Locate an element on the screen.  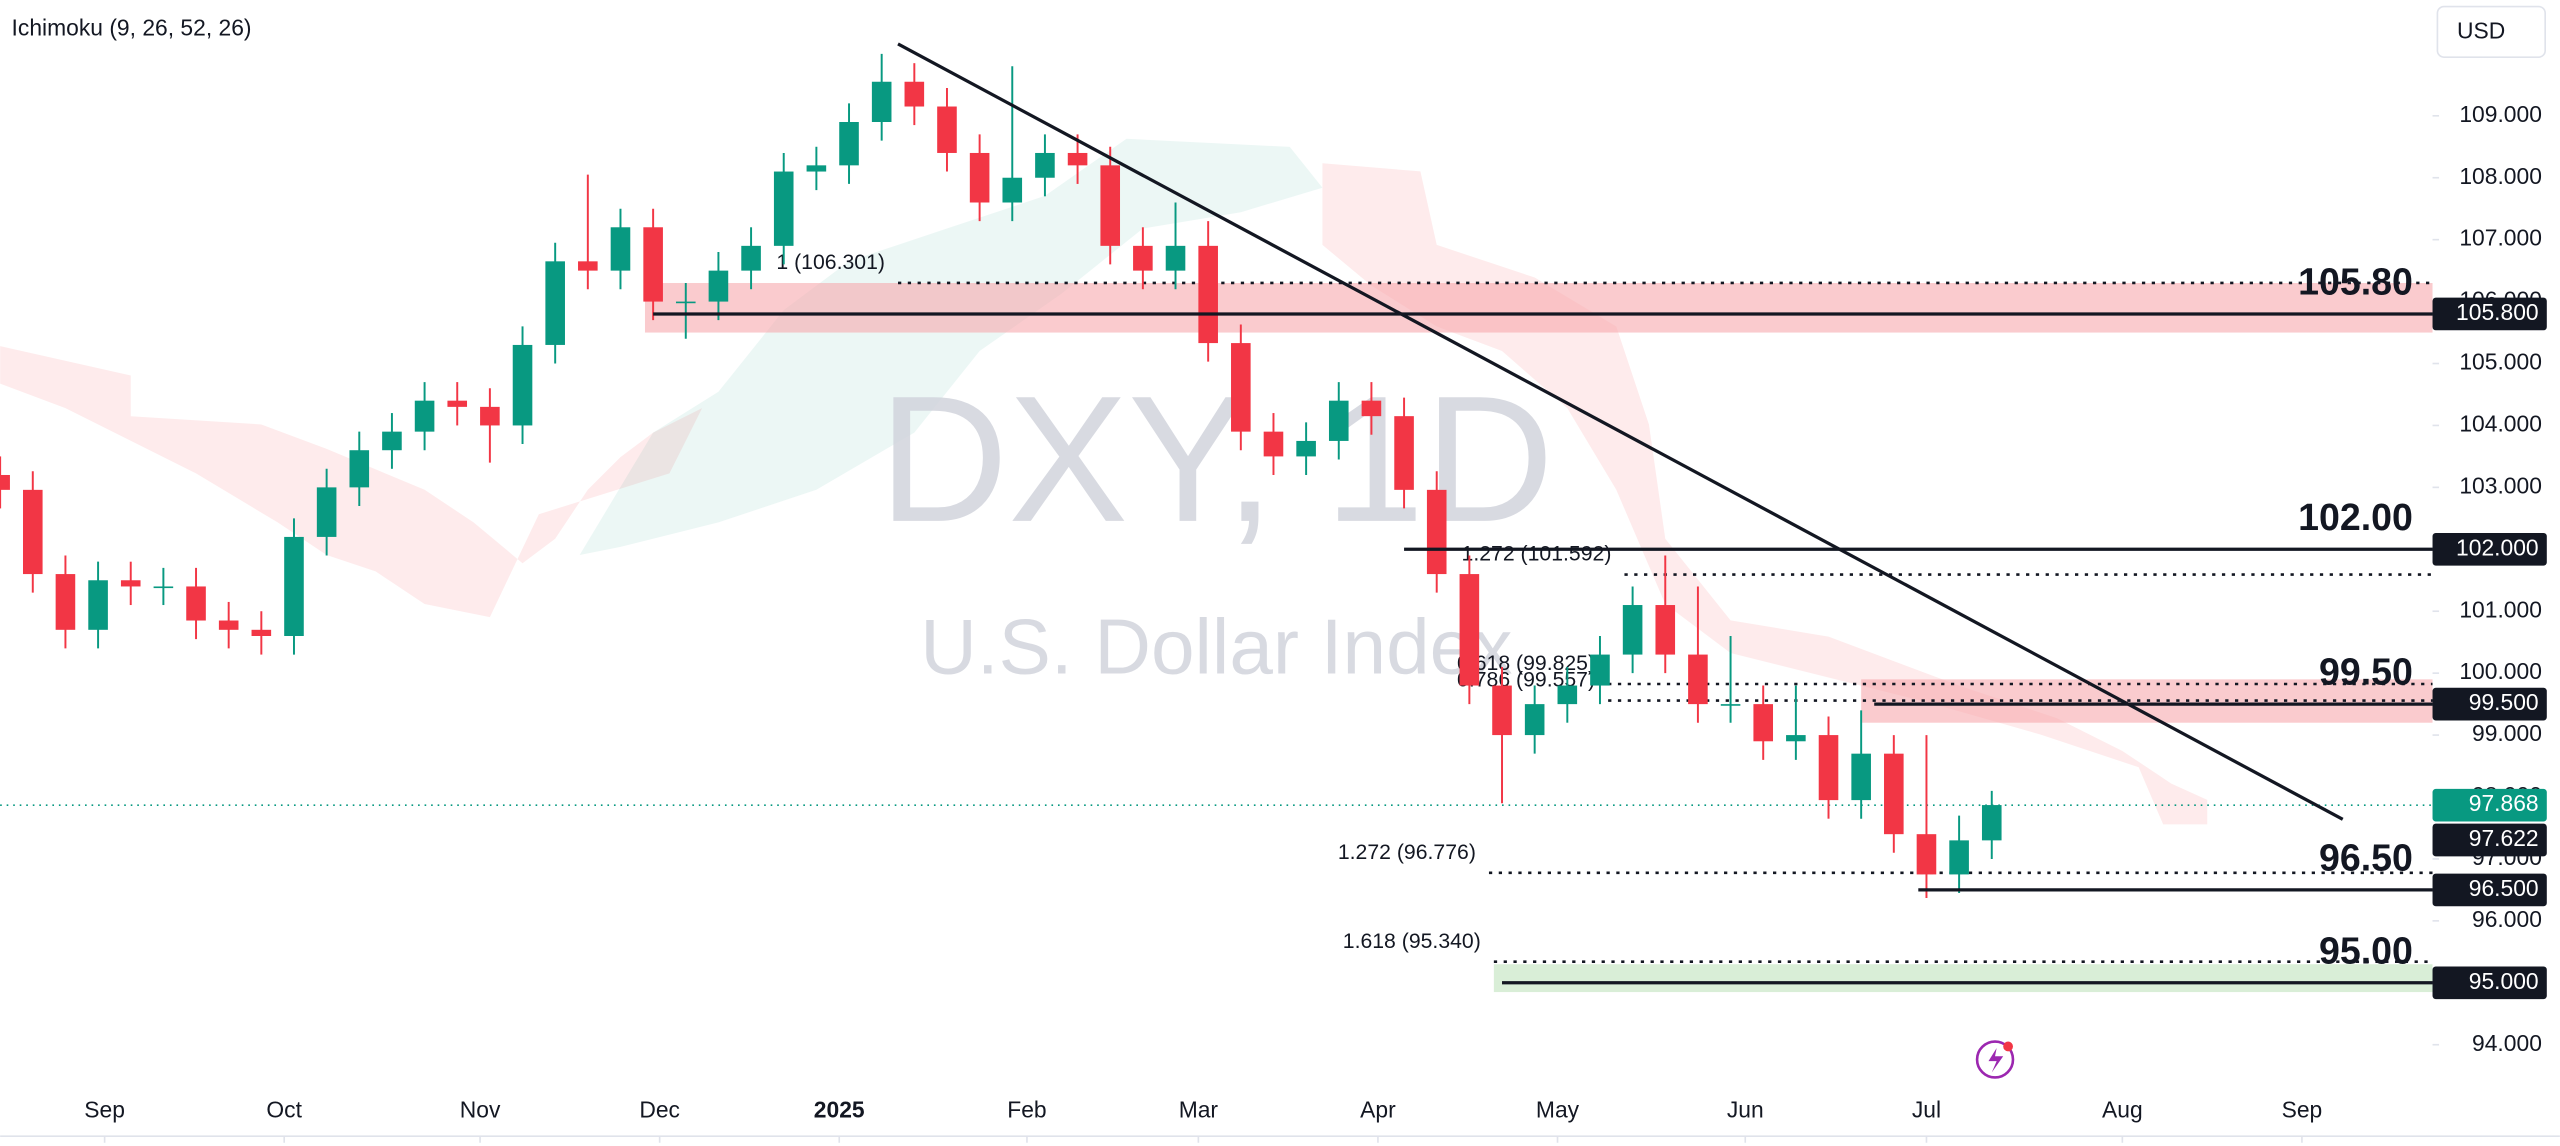
x-tick-label: Mar is located at coordinates (1199, 1110).